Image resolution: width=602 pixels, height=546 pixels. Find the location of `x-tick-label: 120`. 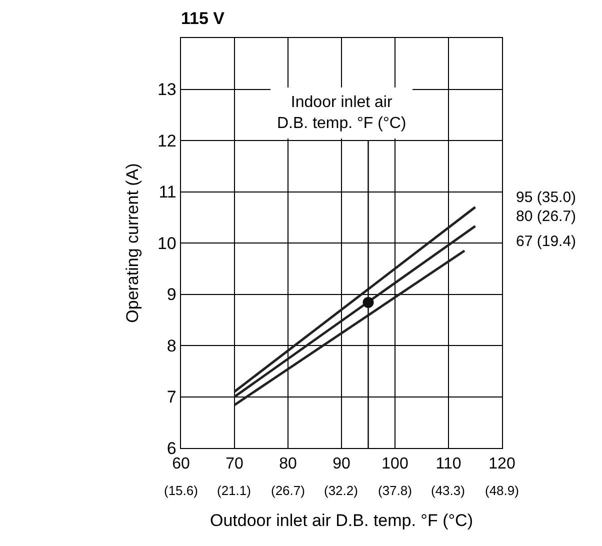

x-tick-label: 120 is located at coordinates (502, 463).